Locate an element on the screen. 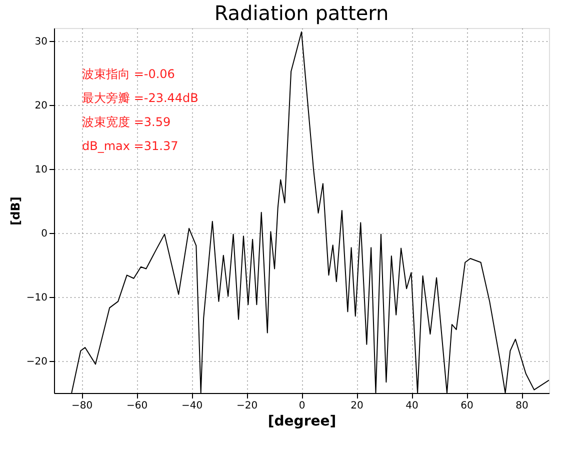  x-tick-label: 80 is located at coordinates (522, 406).